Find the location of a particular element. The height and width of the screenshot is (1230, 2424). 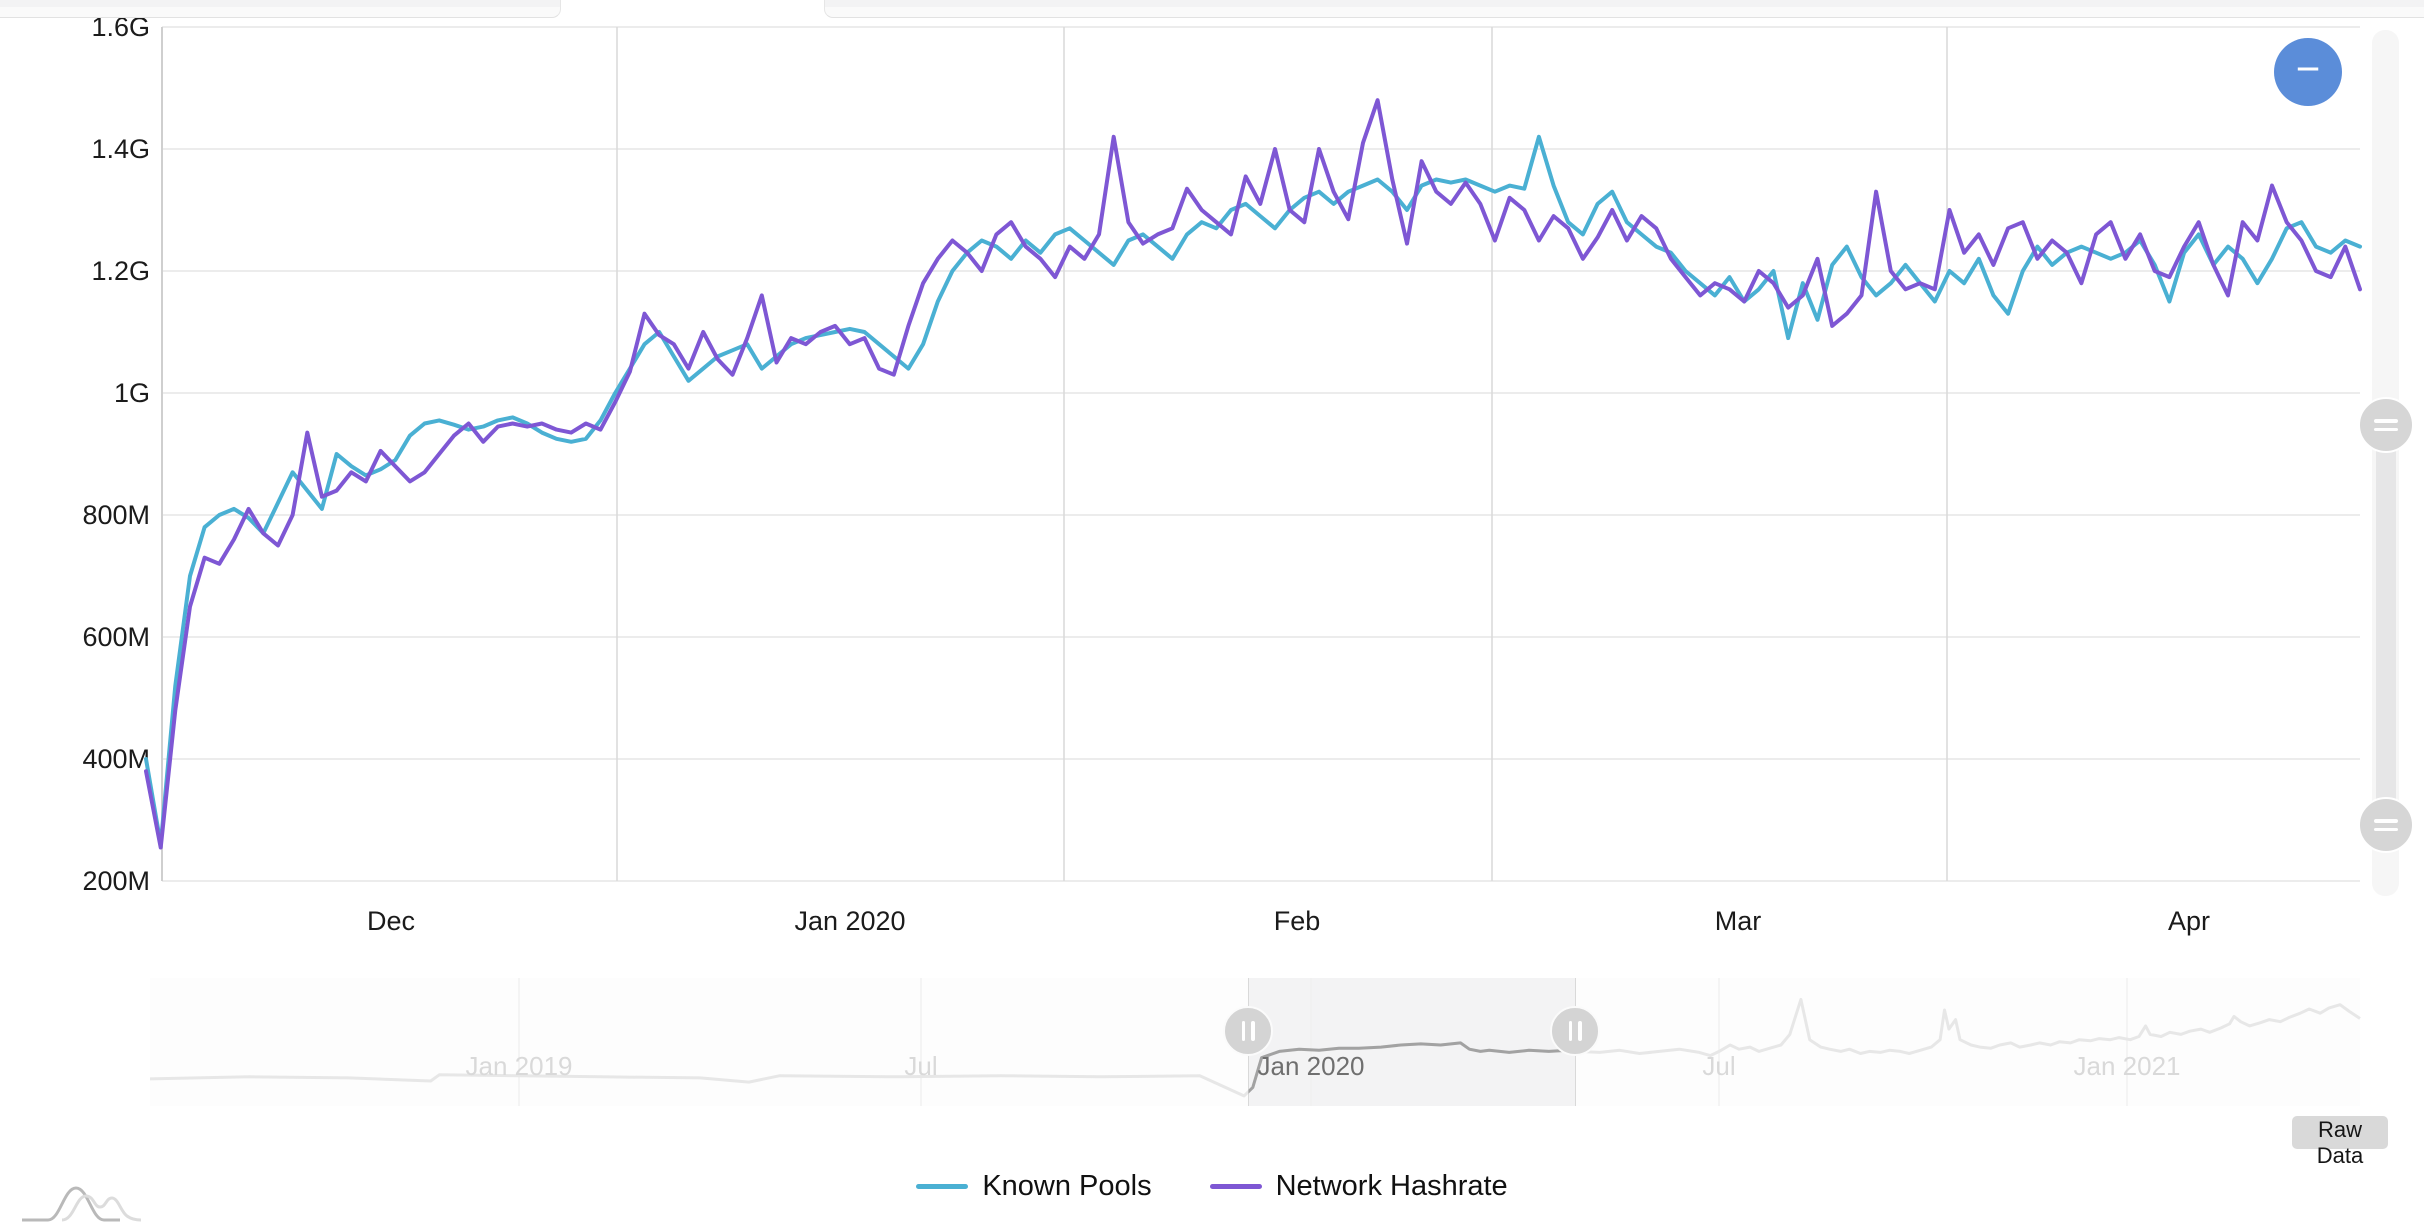

y-zoom-handle-top is located at coordinates (2386, 425).